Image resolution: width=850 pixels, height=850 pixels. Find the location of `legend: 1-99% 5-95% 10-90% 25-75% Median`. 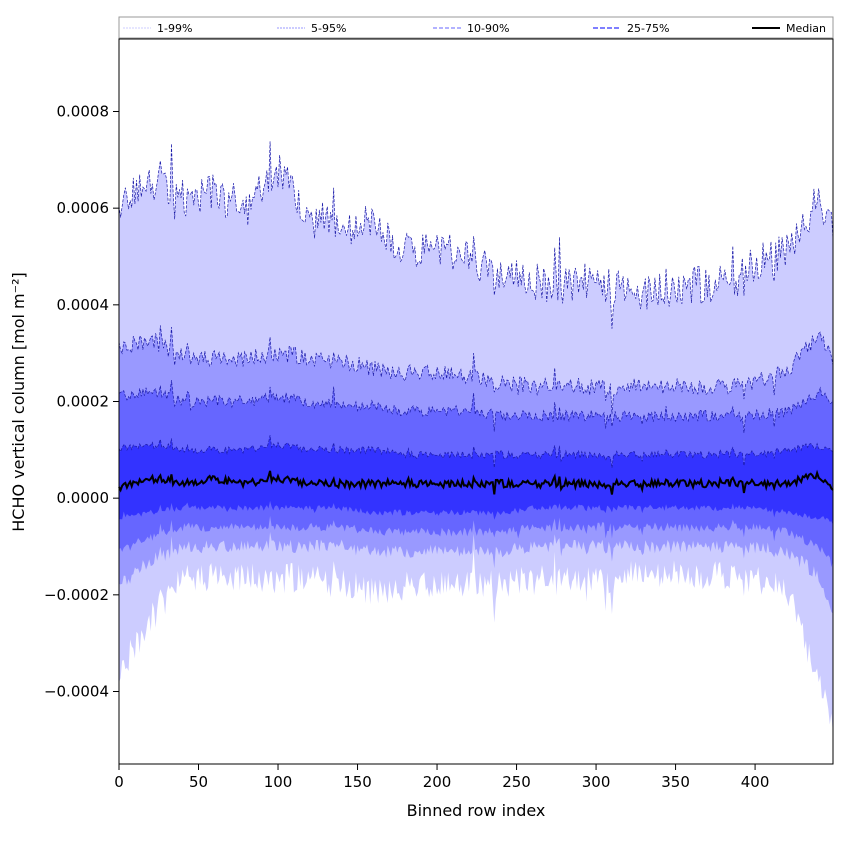

legend: 1-99% 5-95% 10-90% 25-75% Median is located at coordinates (476, 27).